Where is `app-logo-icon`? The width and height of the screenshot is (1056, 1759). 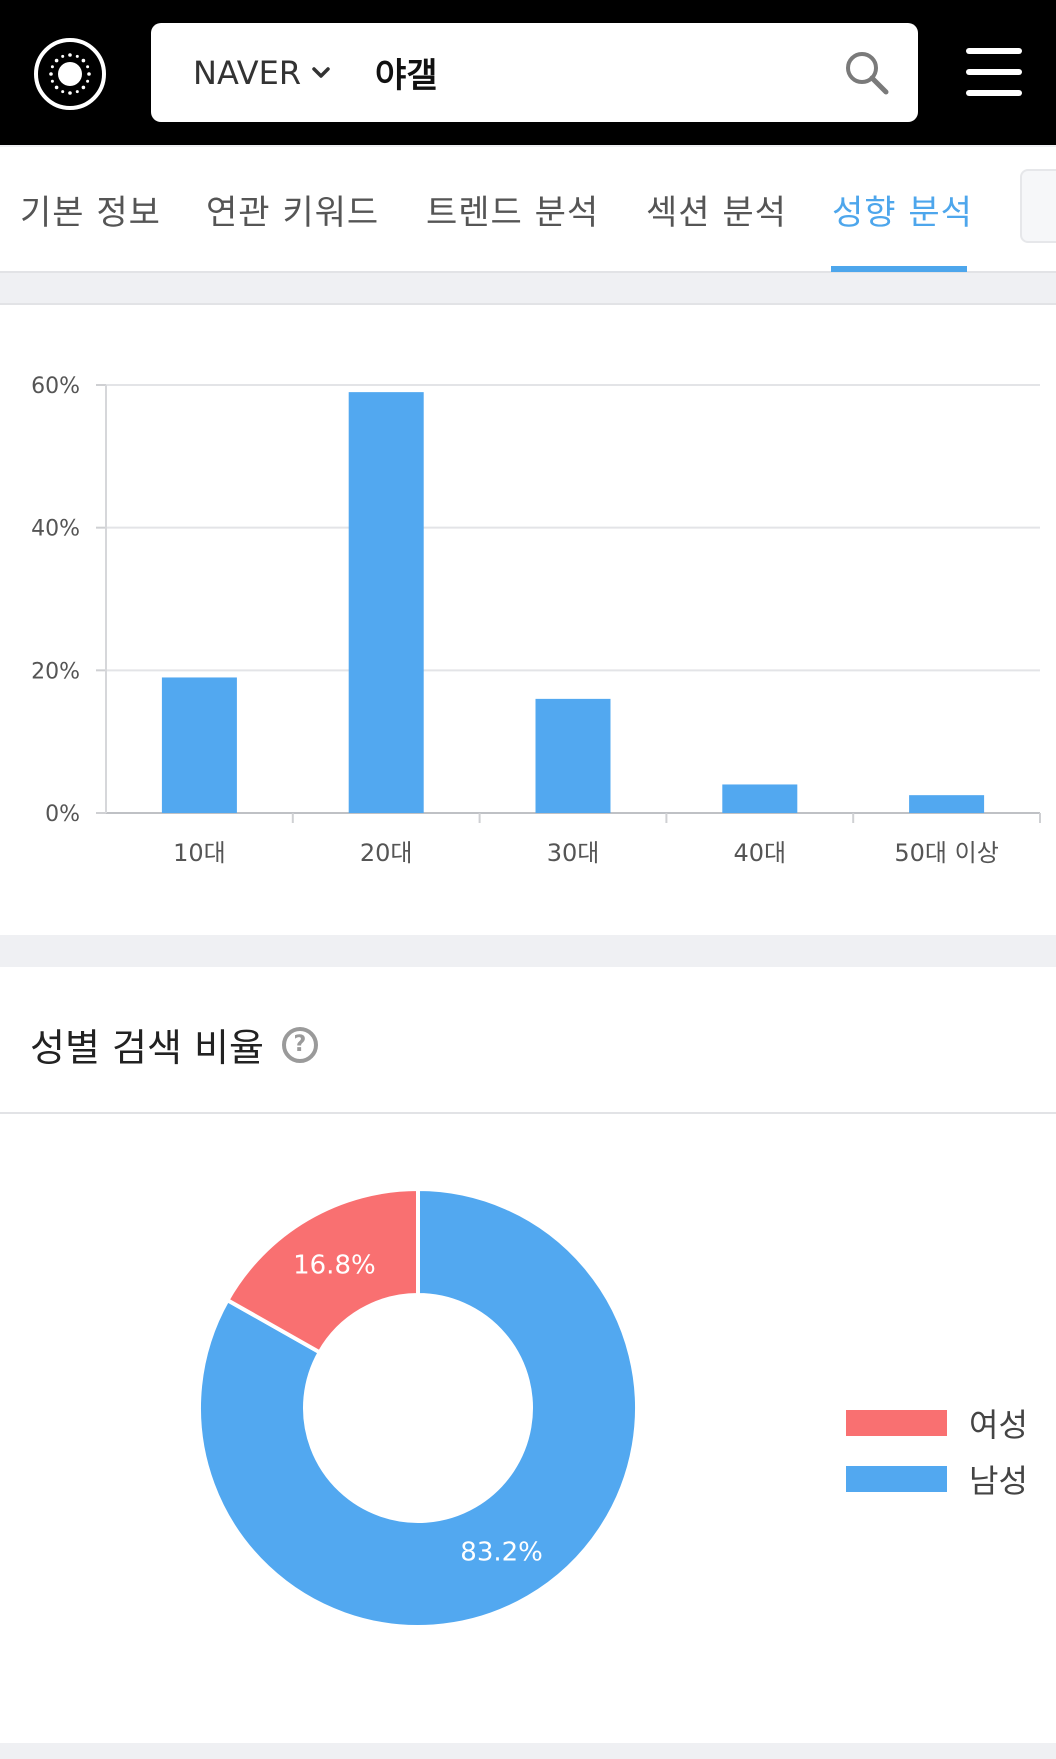
app-logo-icon is located at coordinates (70, 74).